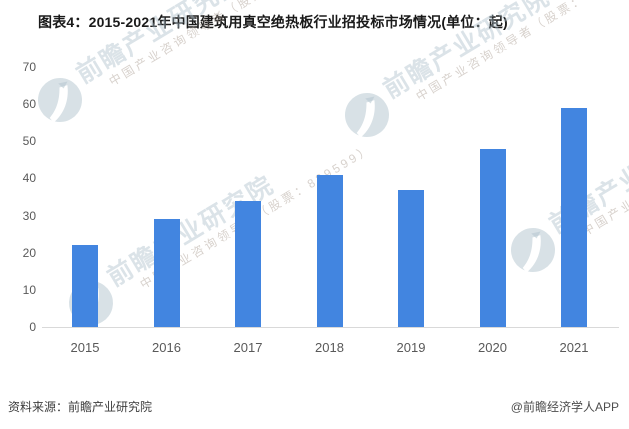 The width and height of the screenshot is (629, 429). I want to click on x-axis-label-2020: 2020, so click(492, 347).